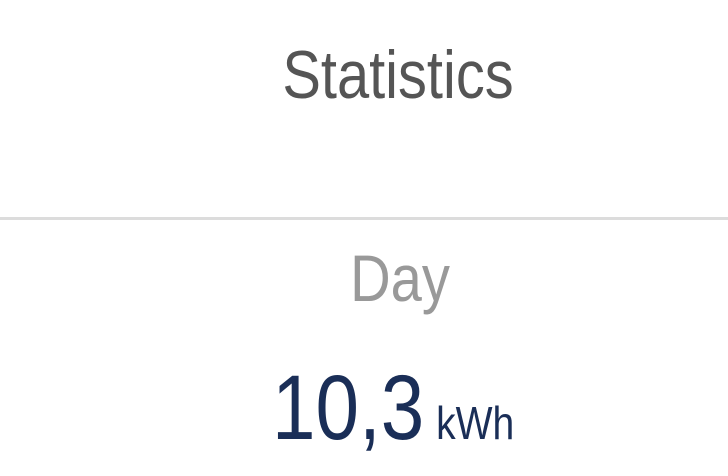 This screenshot has width=728, height=476. I want to click on energy-value: 10,3 kWh, so click(393, 408).